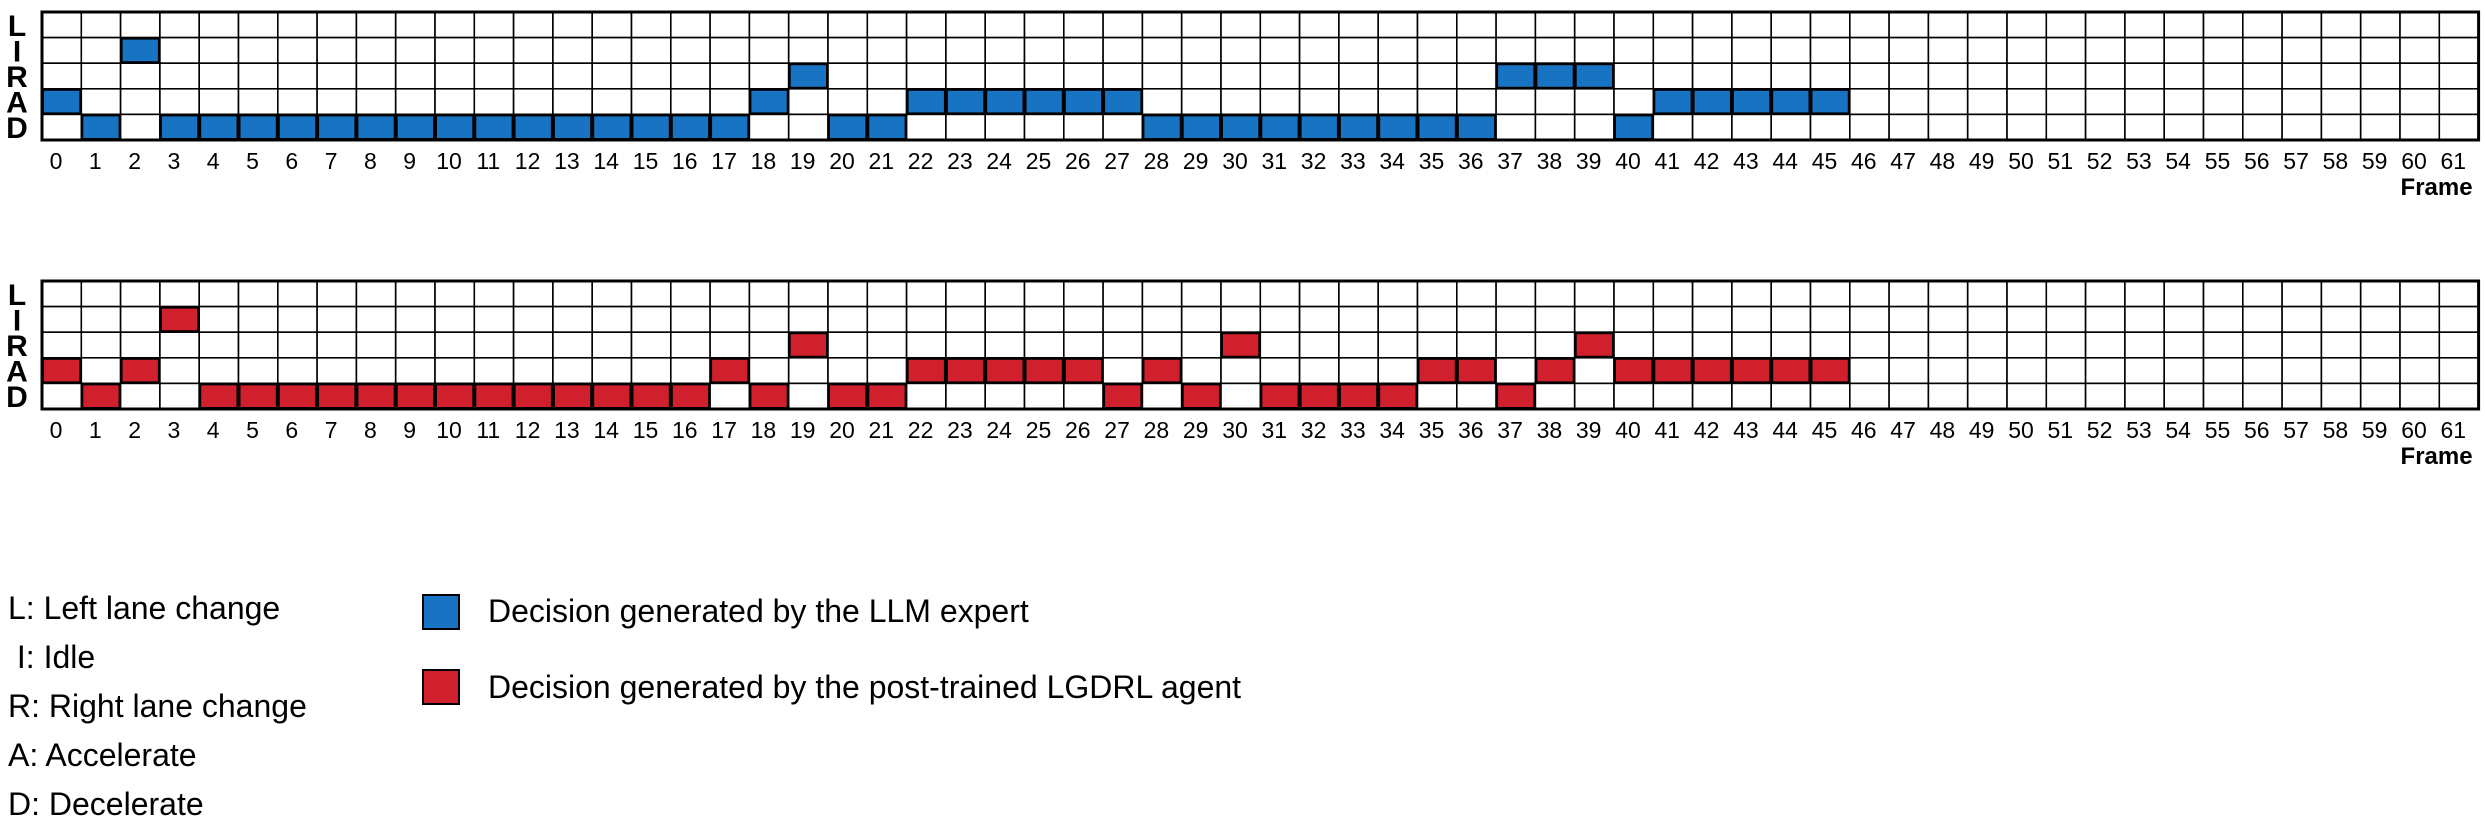 This screenshot has width=2485, height=823. I want to click on decision-cell-frame-44-a, so click(1791, 101).